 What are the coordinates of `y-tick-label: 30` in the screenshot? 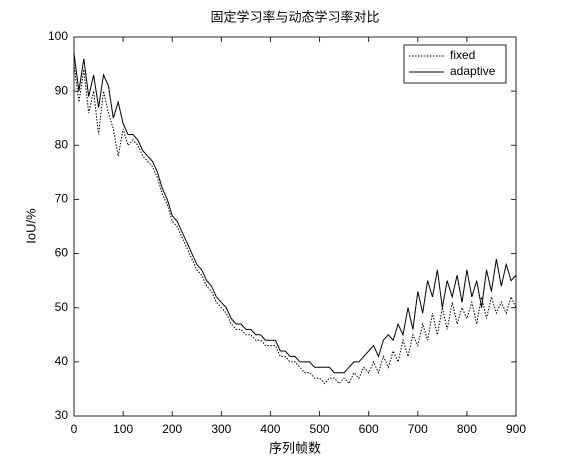 It's located at (62, 415).